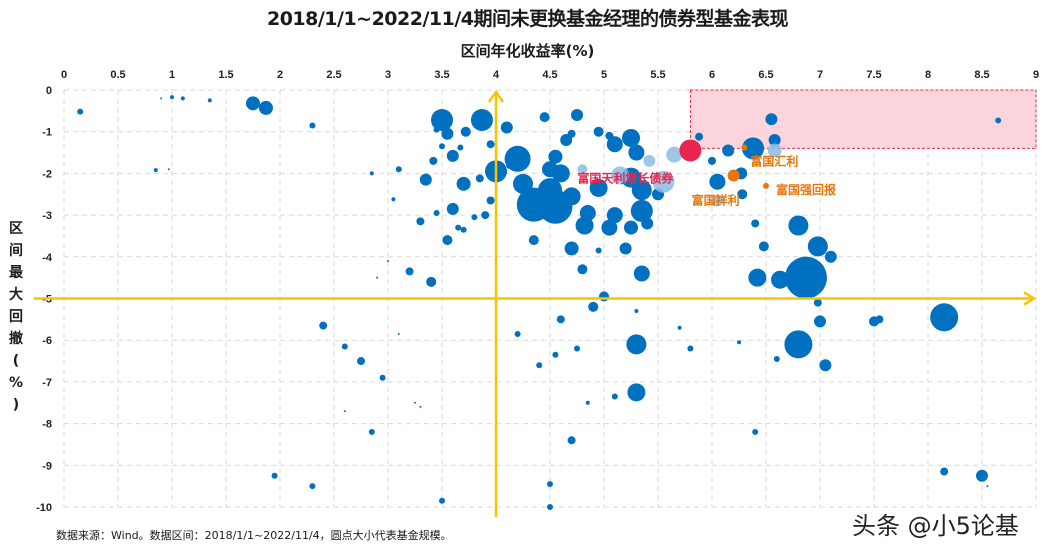  I want to click on y-axis-label-char: %, so click(16, 383).